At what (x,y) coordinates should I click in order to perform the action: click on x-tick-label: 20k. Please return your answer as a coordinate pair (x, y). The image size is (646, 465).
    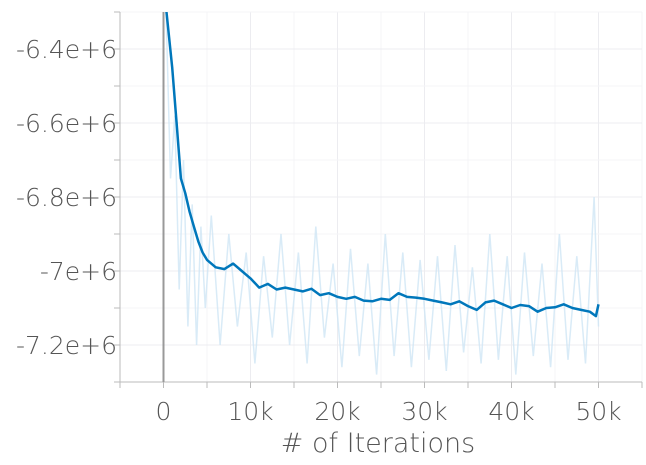
    Looking at the image, I should click on (337, 411).